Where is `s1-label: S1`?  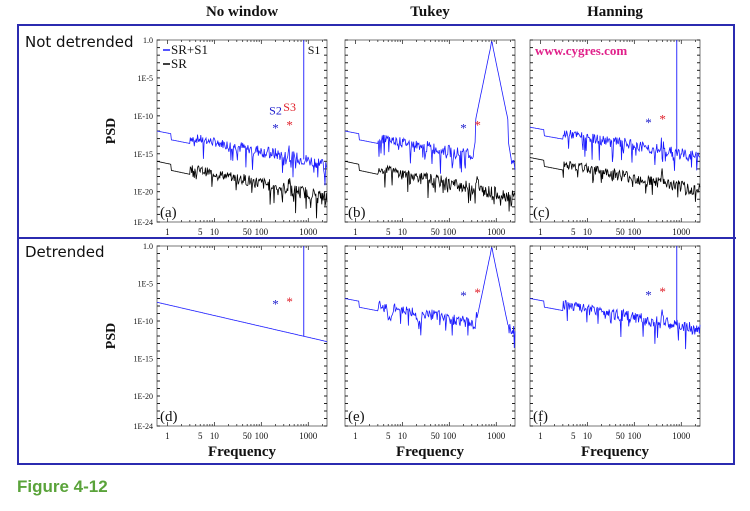 s1-label: S1 is located at coordinates (314, 50).